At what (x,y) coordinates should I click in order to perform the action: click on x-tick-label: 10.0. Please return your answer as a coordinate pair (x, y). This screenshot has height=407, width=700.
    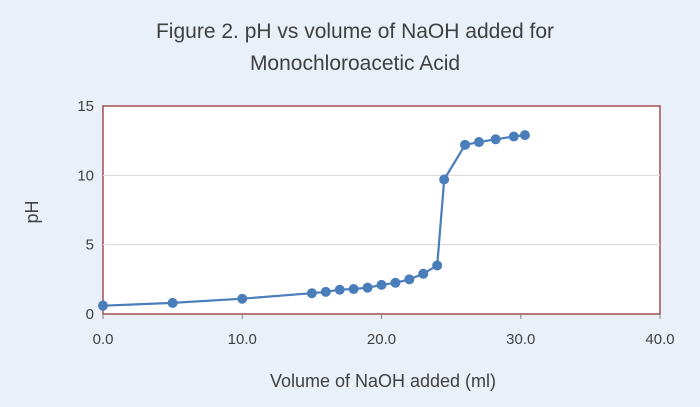
    Looking at the image, I should click on (242, 339).